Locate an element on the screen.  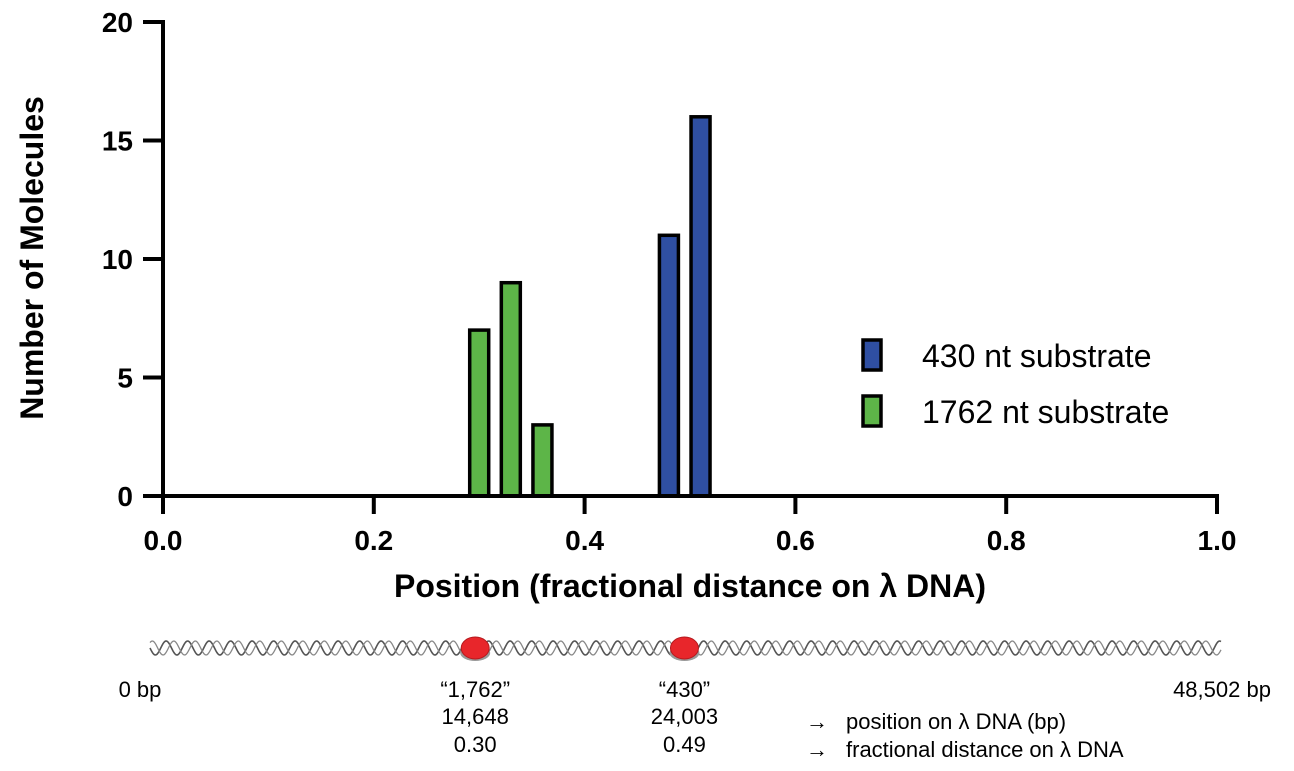
y-tick-label: 15 is located at coordinates (117, 141).